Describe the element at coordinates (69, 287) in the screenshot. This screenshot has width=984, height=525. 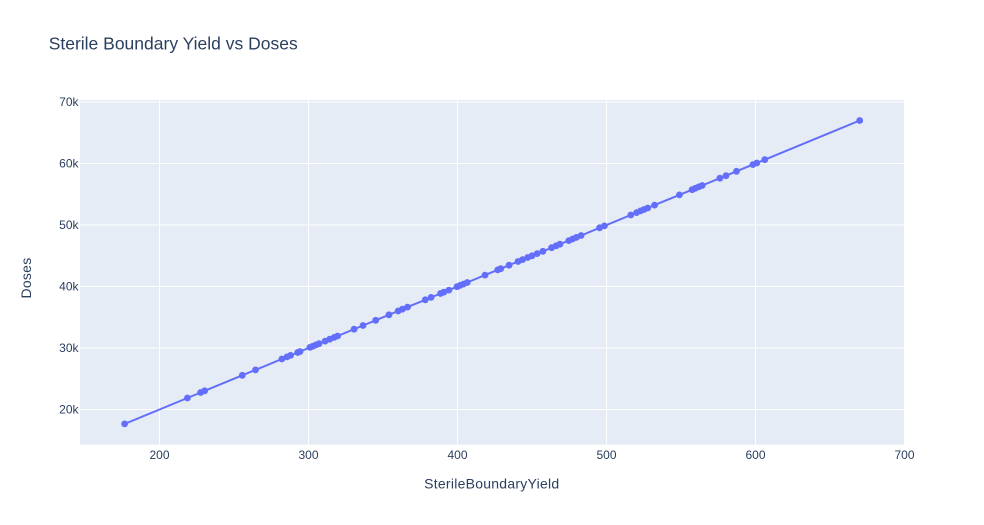
I see `svg-text: 40k` at that location.